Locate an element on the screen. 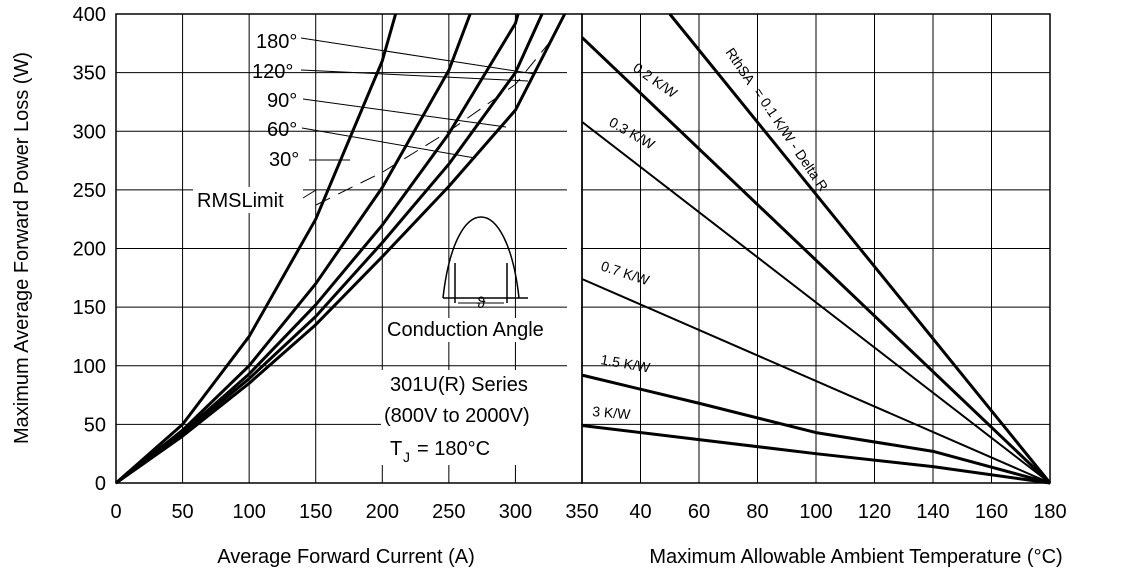 This screenshot has height=575, width=1133. k15-label: 1.5 K/W is located at coordinates (625, 363).